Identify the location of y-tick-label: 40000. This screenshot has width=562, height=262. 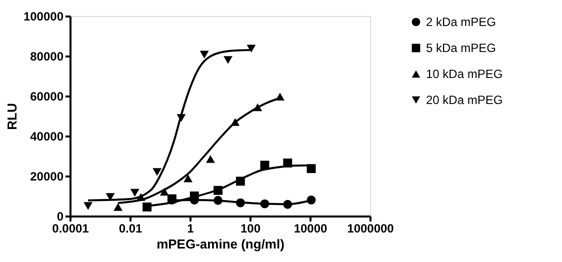
(47, 137).